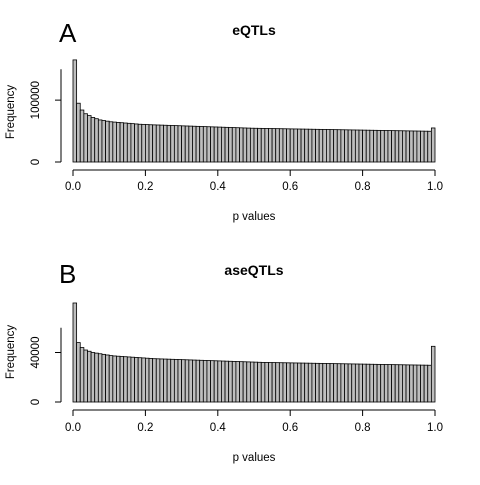 The image size is (480, 485). Describe the element at coordinates (36, 353) in the screenshot. I see `y-tick-label: 40000` at that location.